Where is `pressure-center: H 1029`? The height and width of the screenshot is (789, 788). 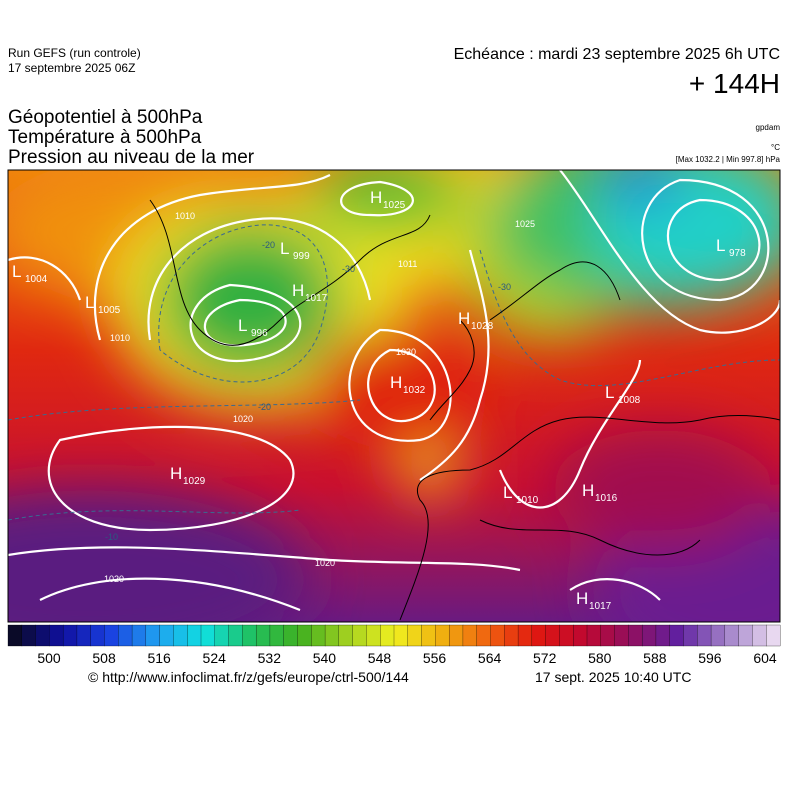
pressure-center: H 1029 is located at coordinates (188, 475).